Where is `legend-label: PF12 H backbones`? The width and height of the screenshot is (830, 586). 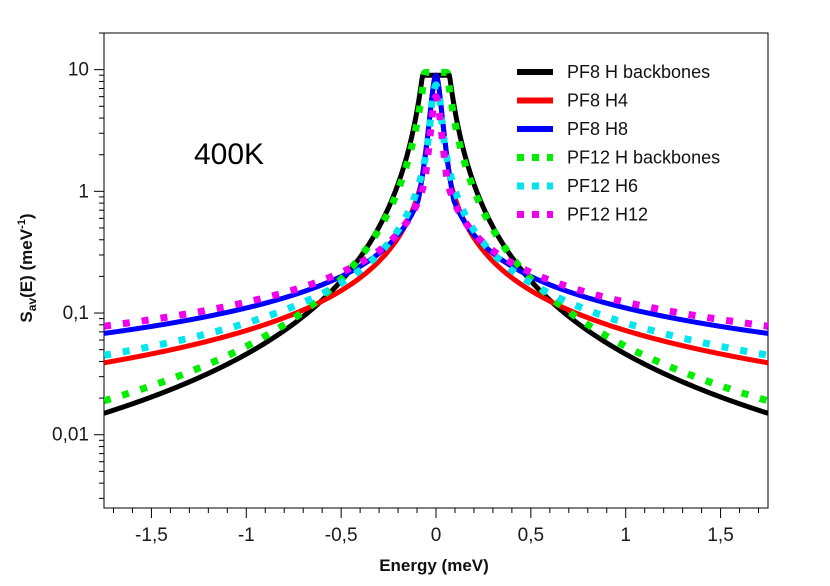 legend-label: PF12 H backbones is located at coordinates (643, 158).